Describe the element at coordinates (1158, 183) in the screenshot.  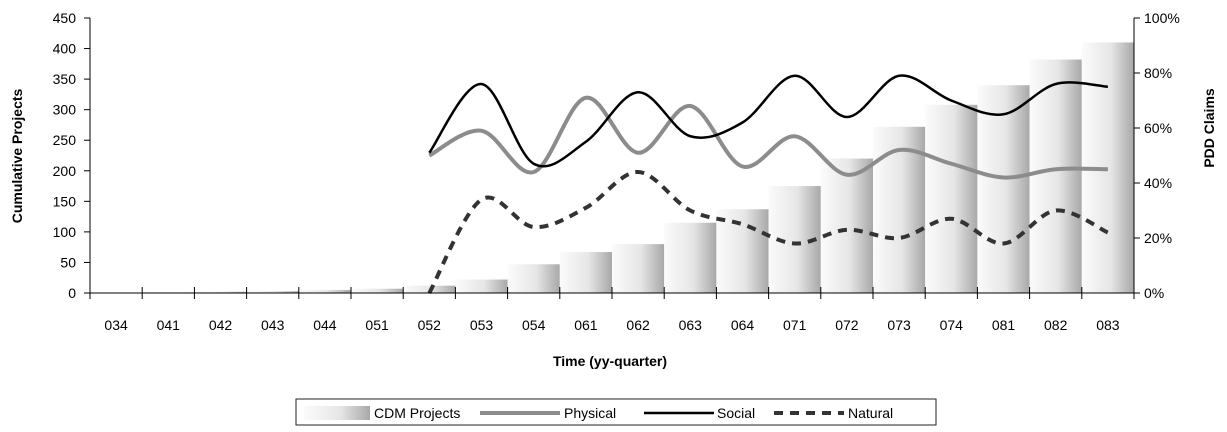
I see `y2-tick-label: 40%` at that location.